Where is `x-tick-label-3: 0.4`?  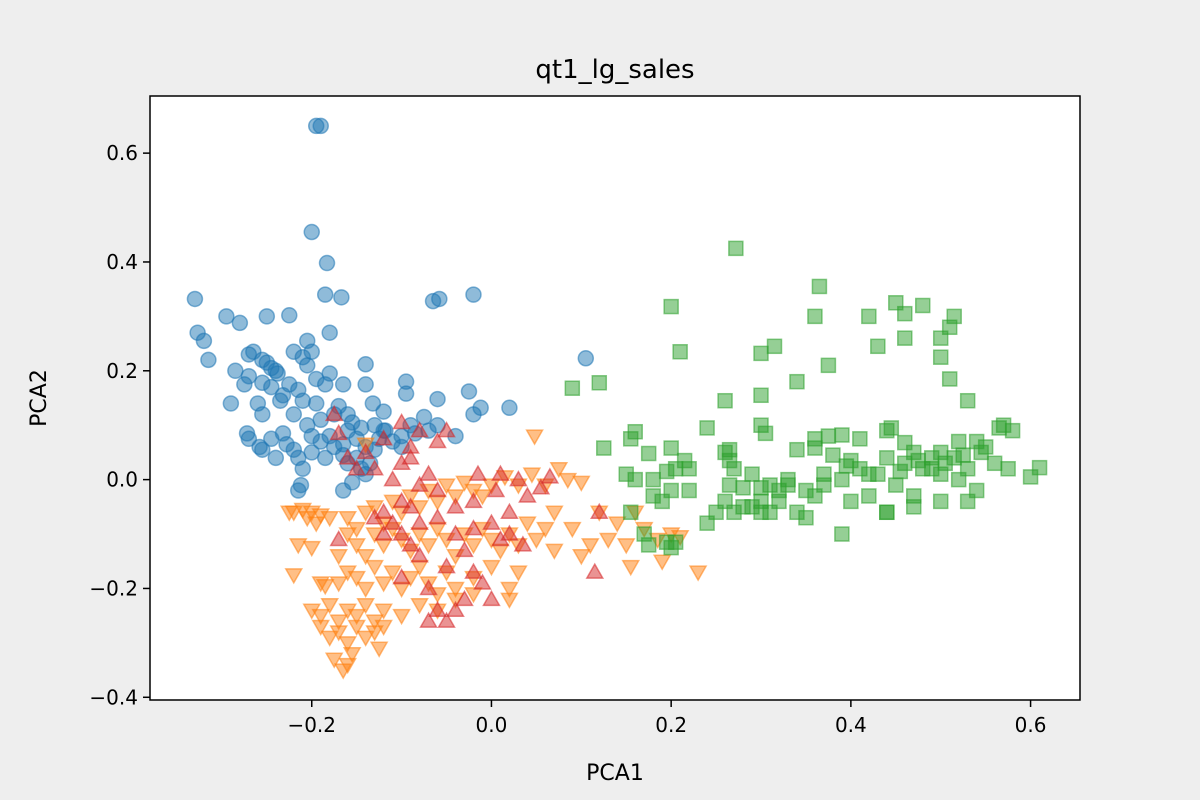
x-tick-label-3: 0.4 is located at coordinates (851, 725).